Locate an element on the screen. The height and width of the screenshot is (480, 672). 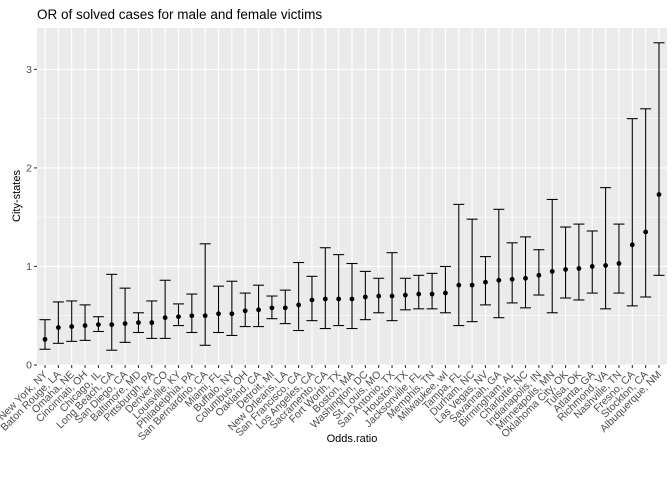
y-axis: 0 1 2 3 is located at coordinates (31, 218).